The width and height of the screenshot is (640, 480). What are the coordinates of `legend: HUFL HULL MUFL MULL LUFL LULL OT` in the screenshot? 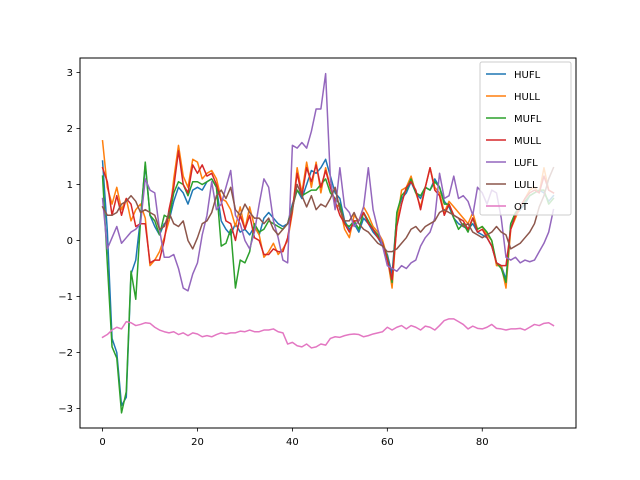 It's located at (525, 138).